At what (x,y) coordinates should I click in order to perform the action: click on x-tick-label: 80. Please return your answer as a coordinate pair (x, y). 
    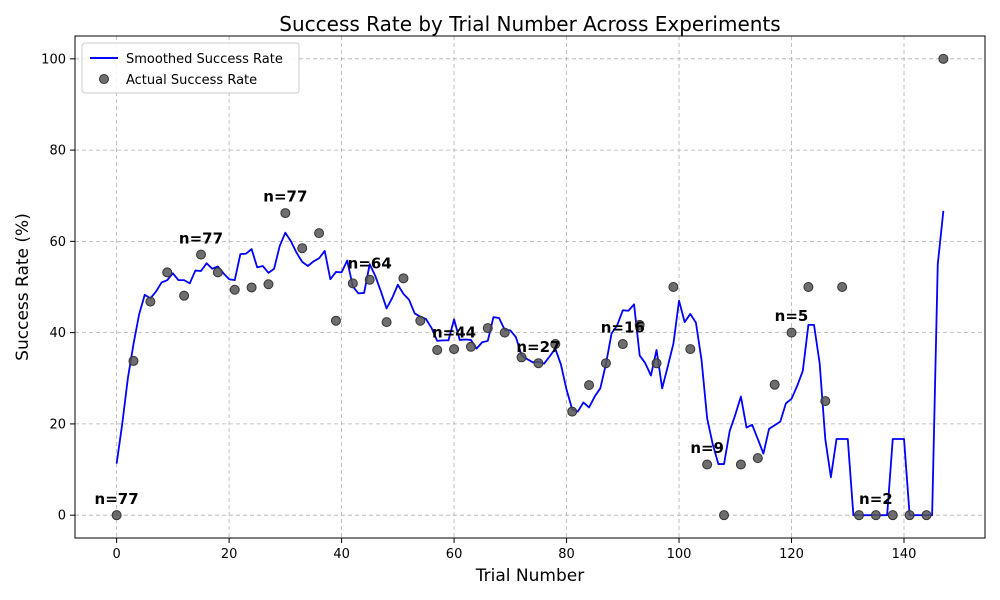
    Looking at the image, I should click on (566, 554).